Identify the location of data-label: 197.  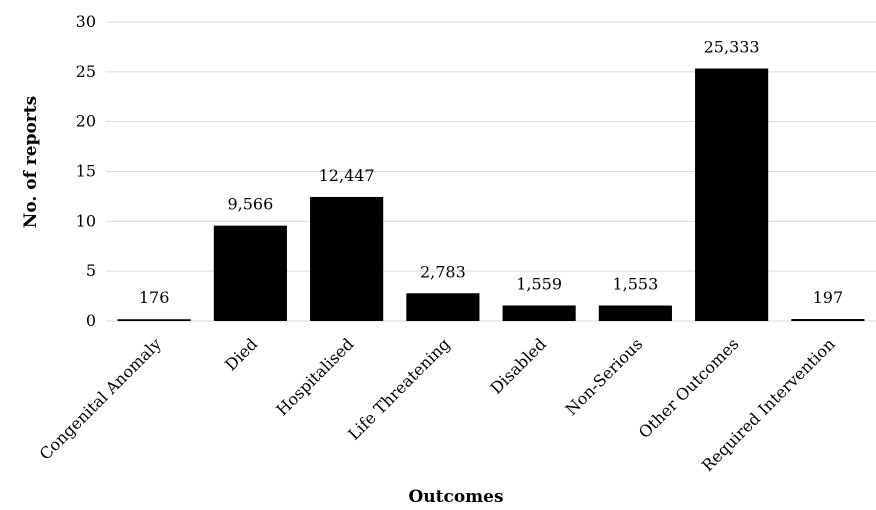
(828, 297).